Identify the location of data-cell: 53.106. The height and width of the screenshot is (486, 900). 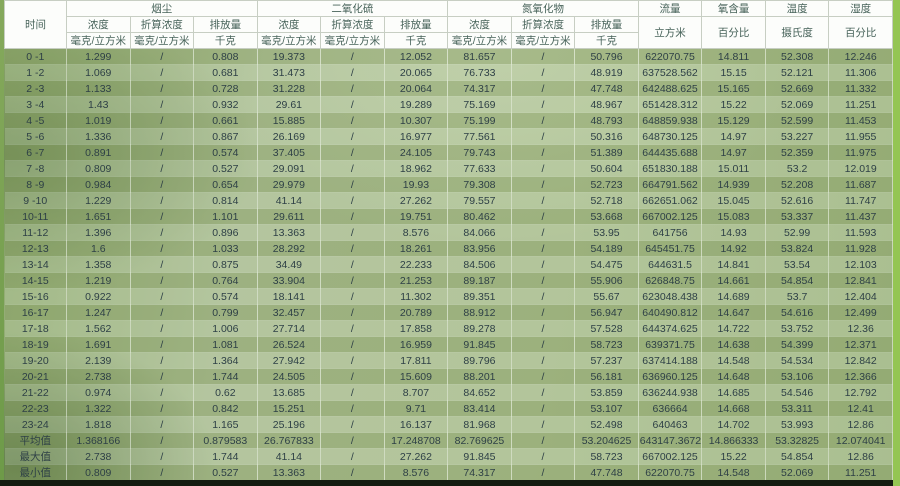
(797, 376).